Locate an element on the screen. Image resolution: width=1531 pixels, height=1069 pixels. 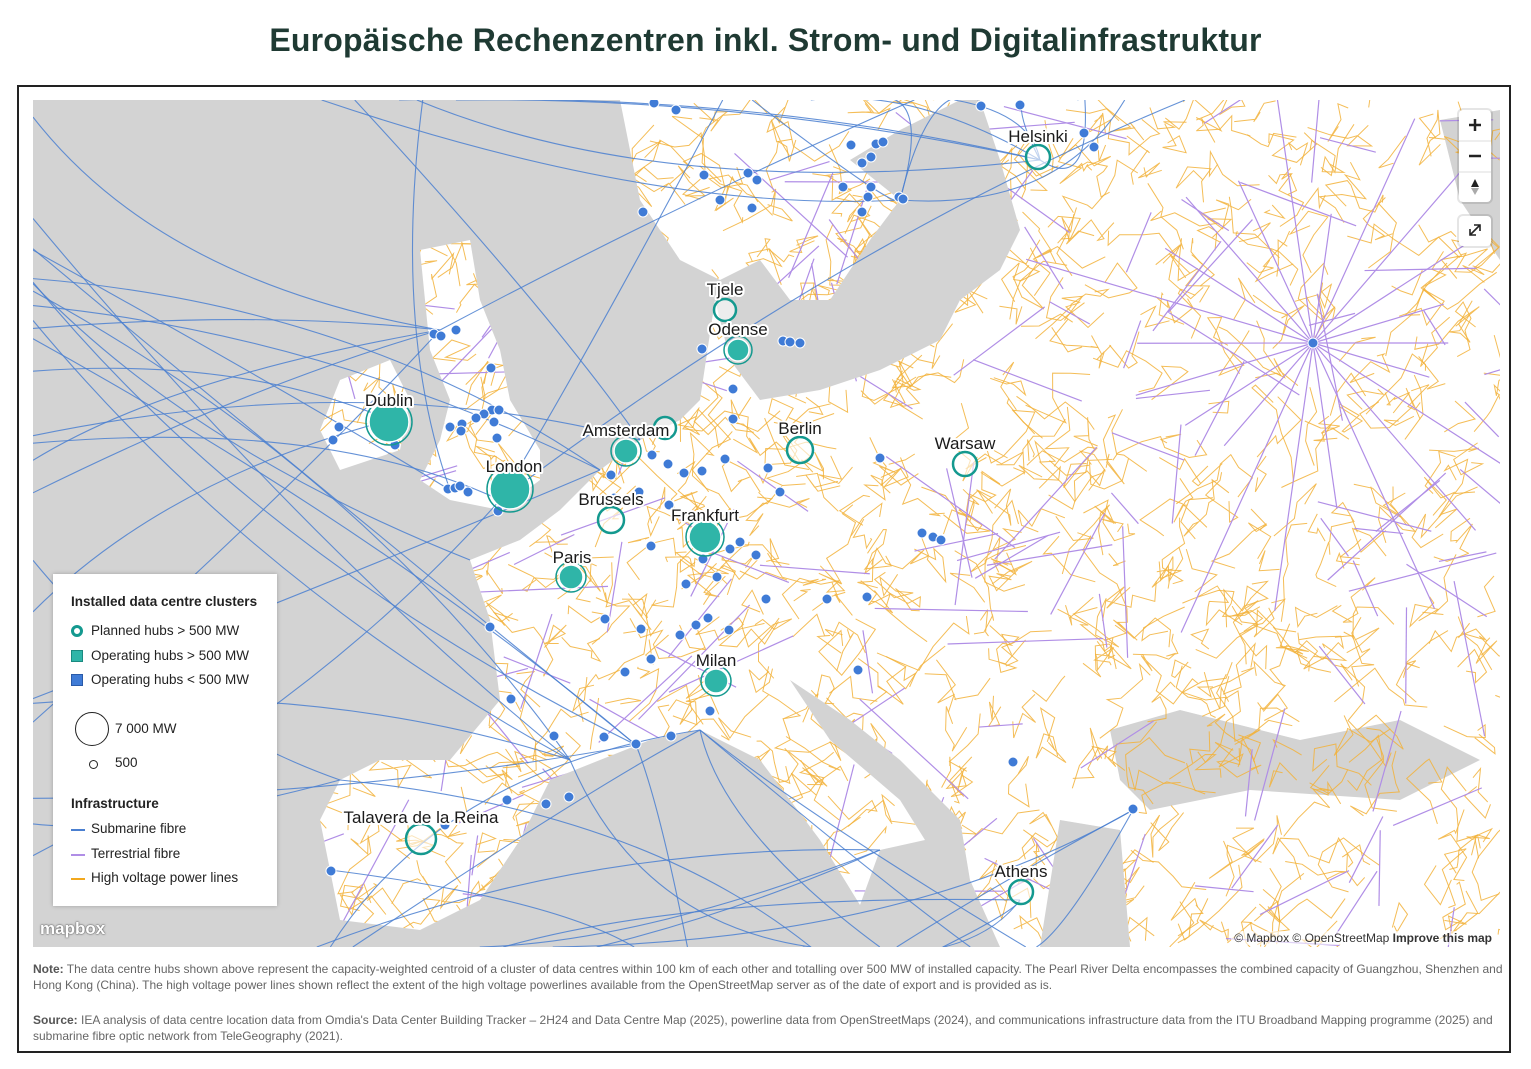
hub-label: Warsaw is located at coordinates (965, 443).